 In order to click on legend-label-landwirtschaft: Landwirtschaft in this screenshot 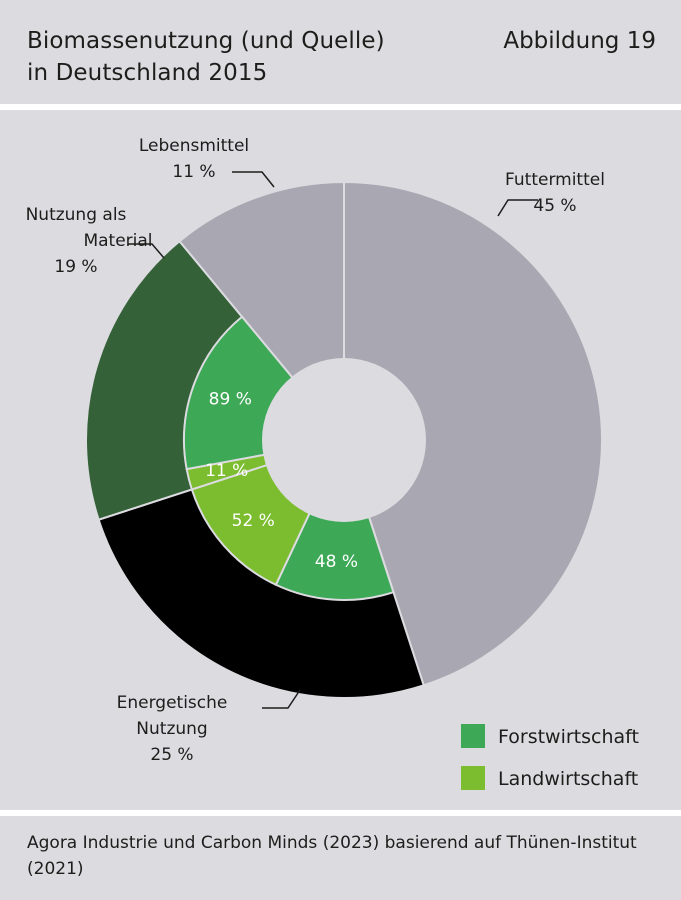, I will do `click(568, 779)`.